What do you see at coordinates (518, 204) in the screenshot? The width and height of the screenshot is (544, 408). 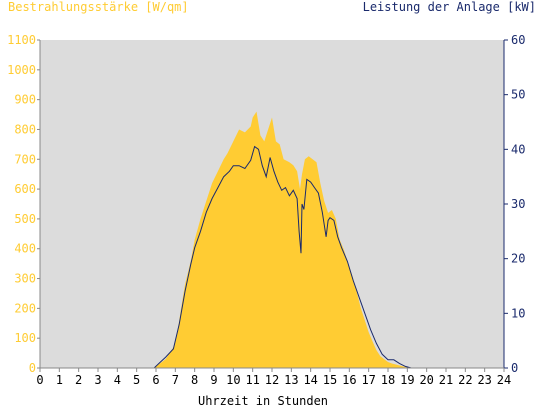 I see `right-tick-label: 30` at bounding box center [518, 204].